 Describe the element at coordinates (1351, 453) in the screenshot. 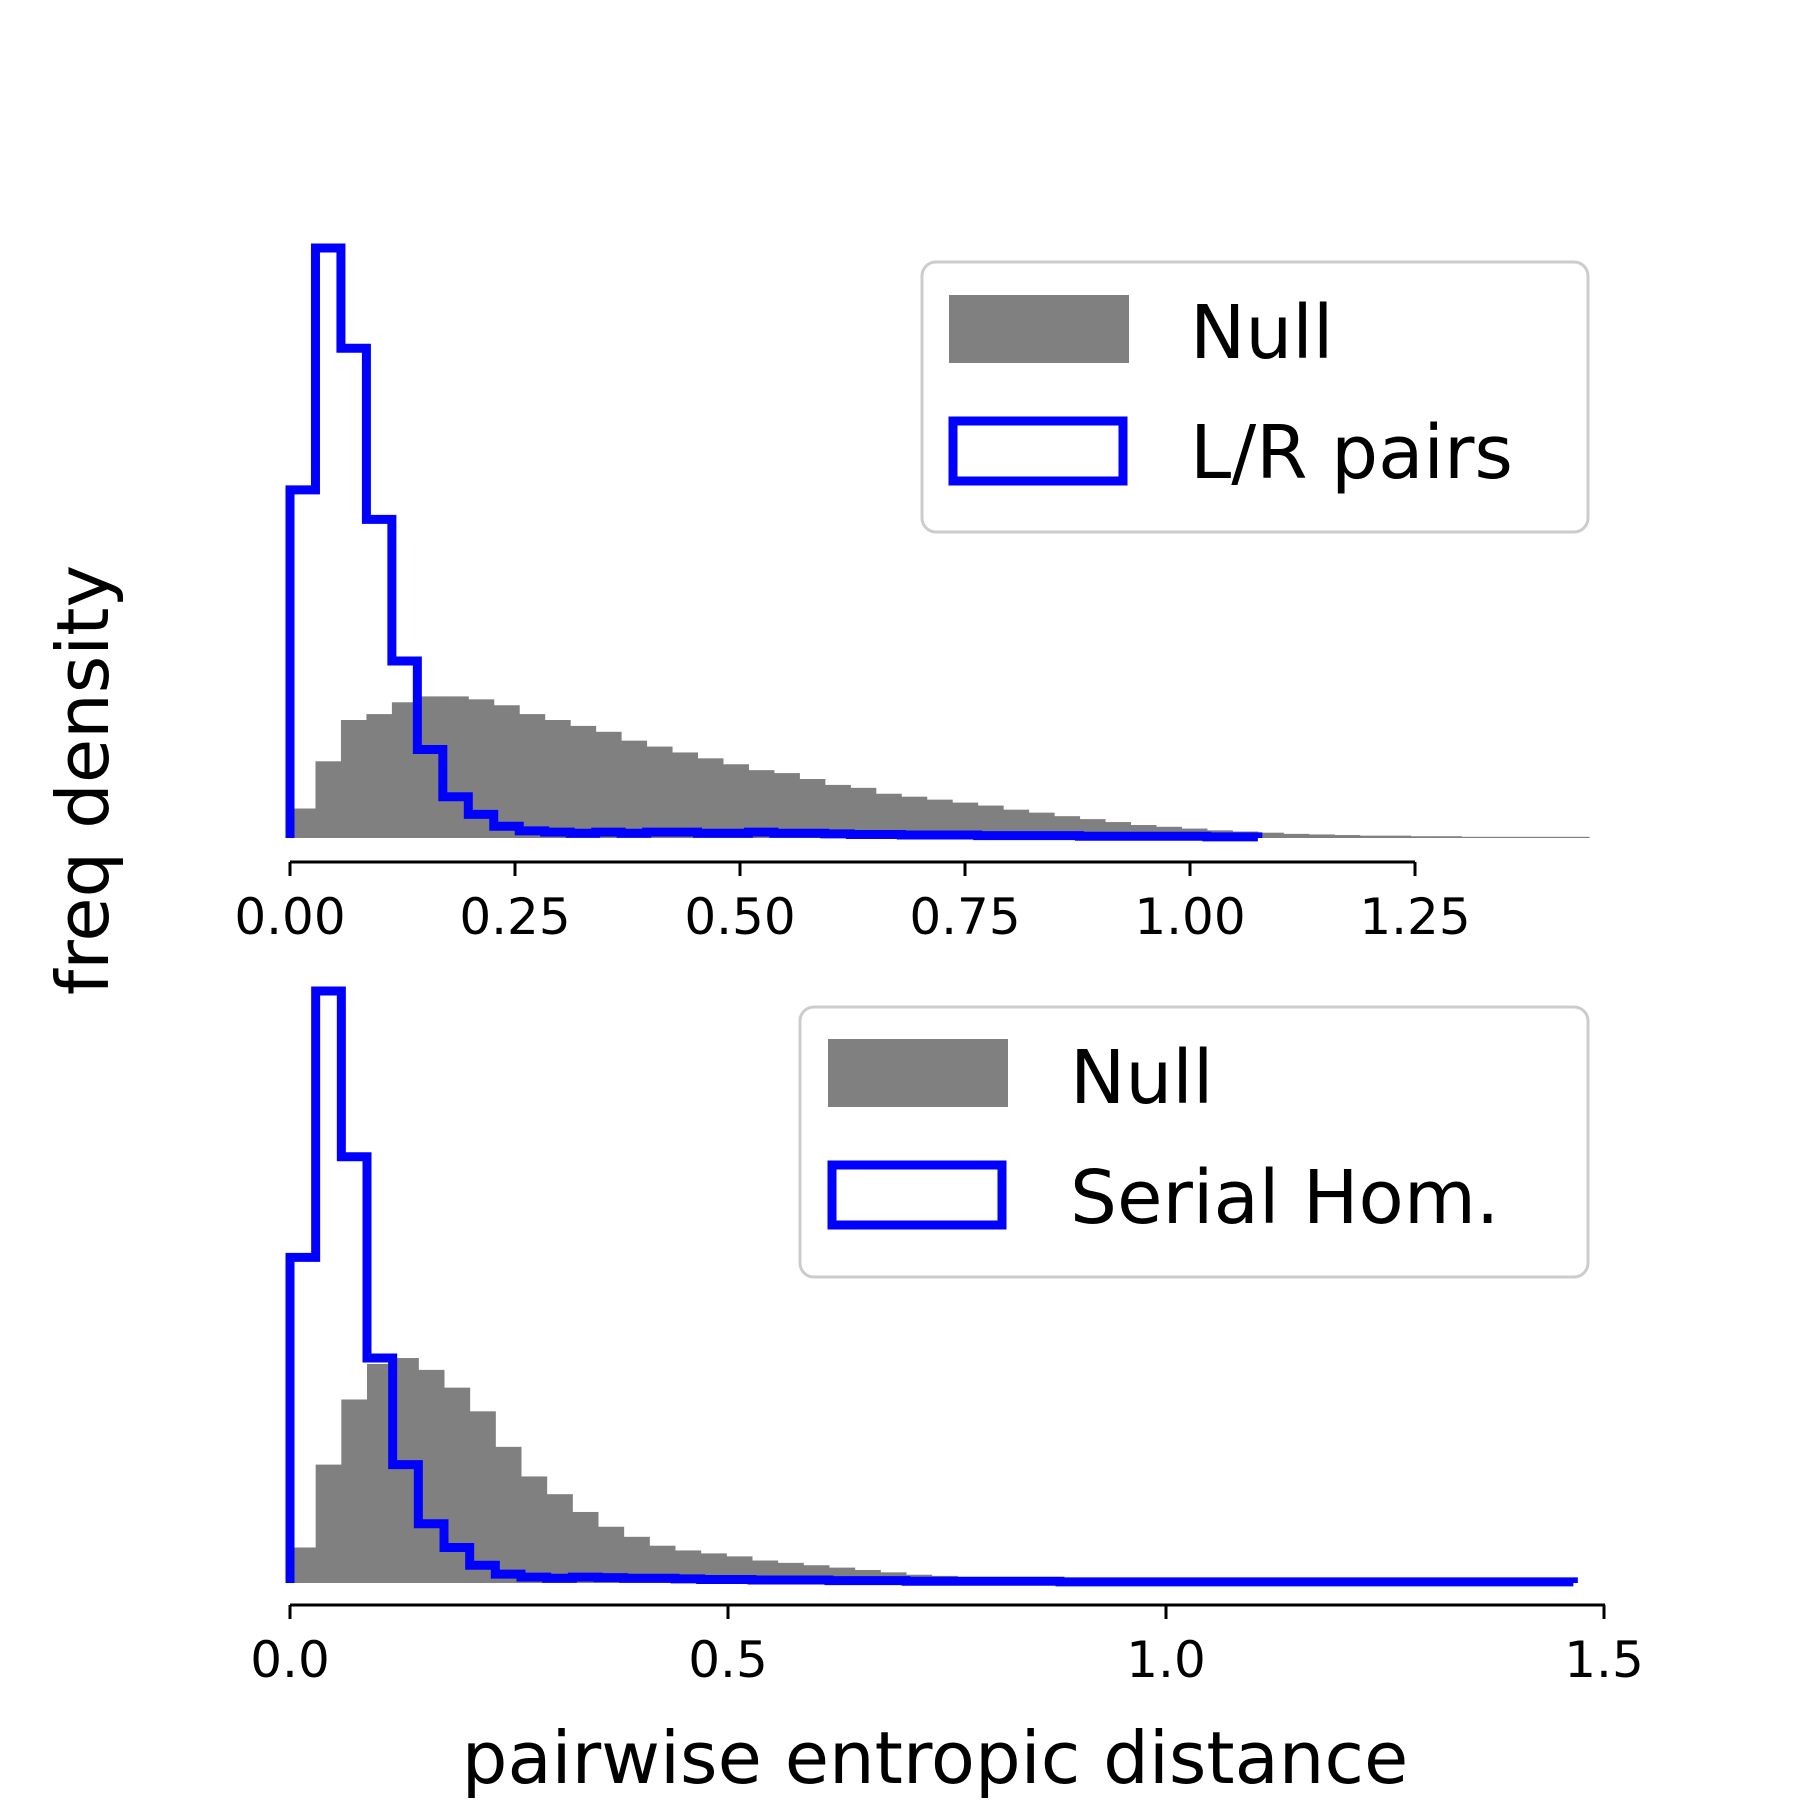

I see `legend-pair-label: L/R pairs` at that location.